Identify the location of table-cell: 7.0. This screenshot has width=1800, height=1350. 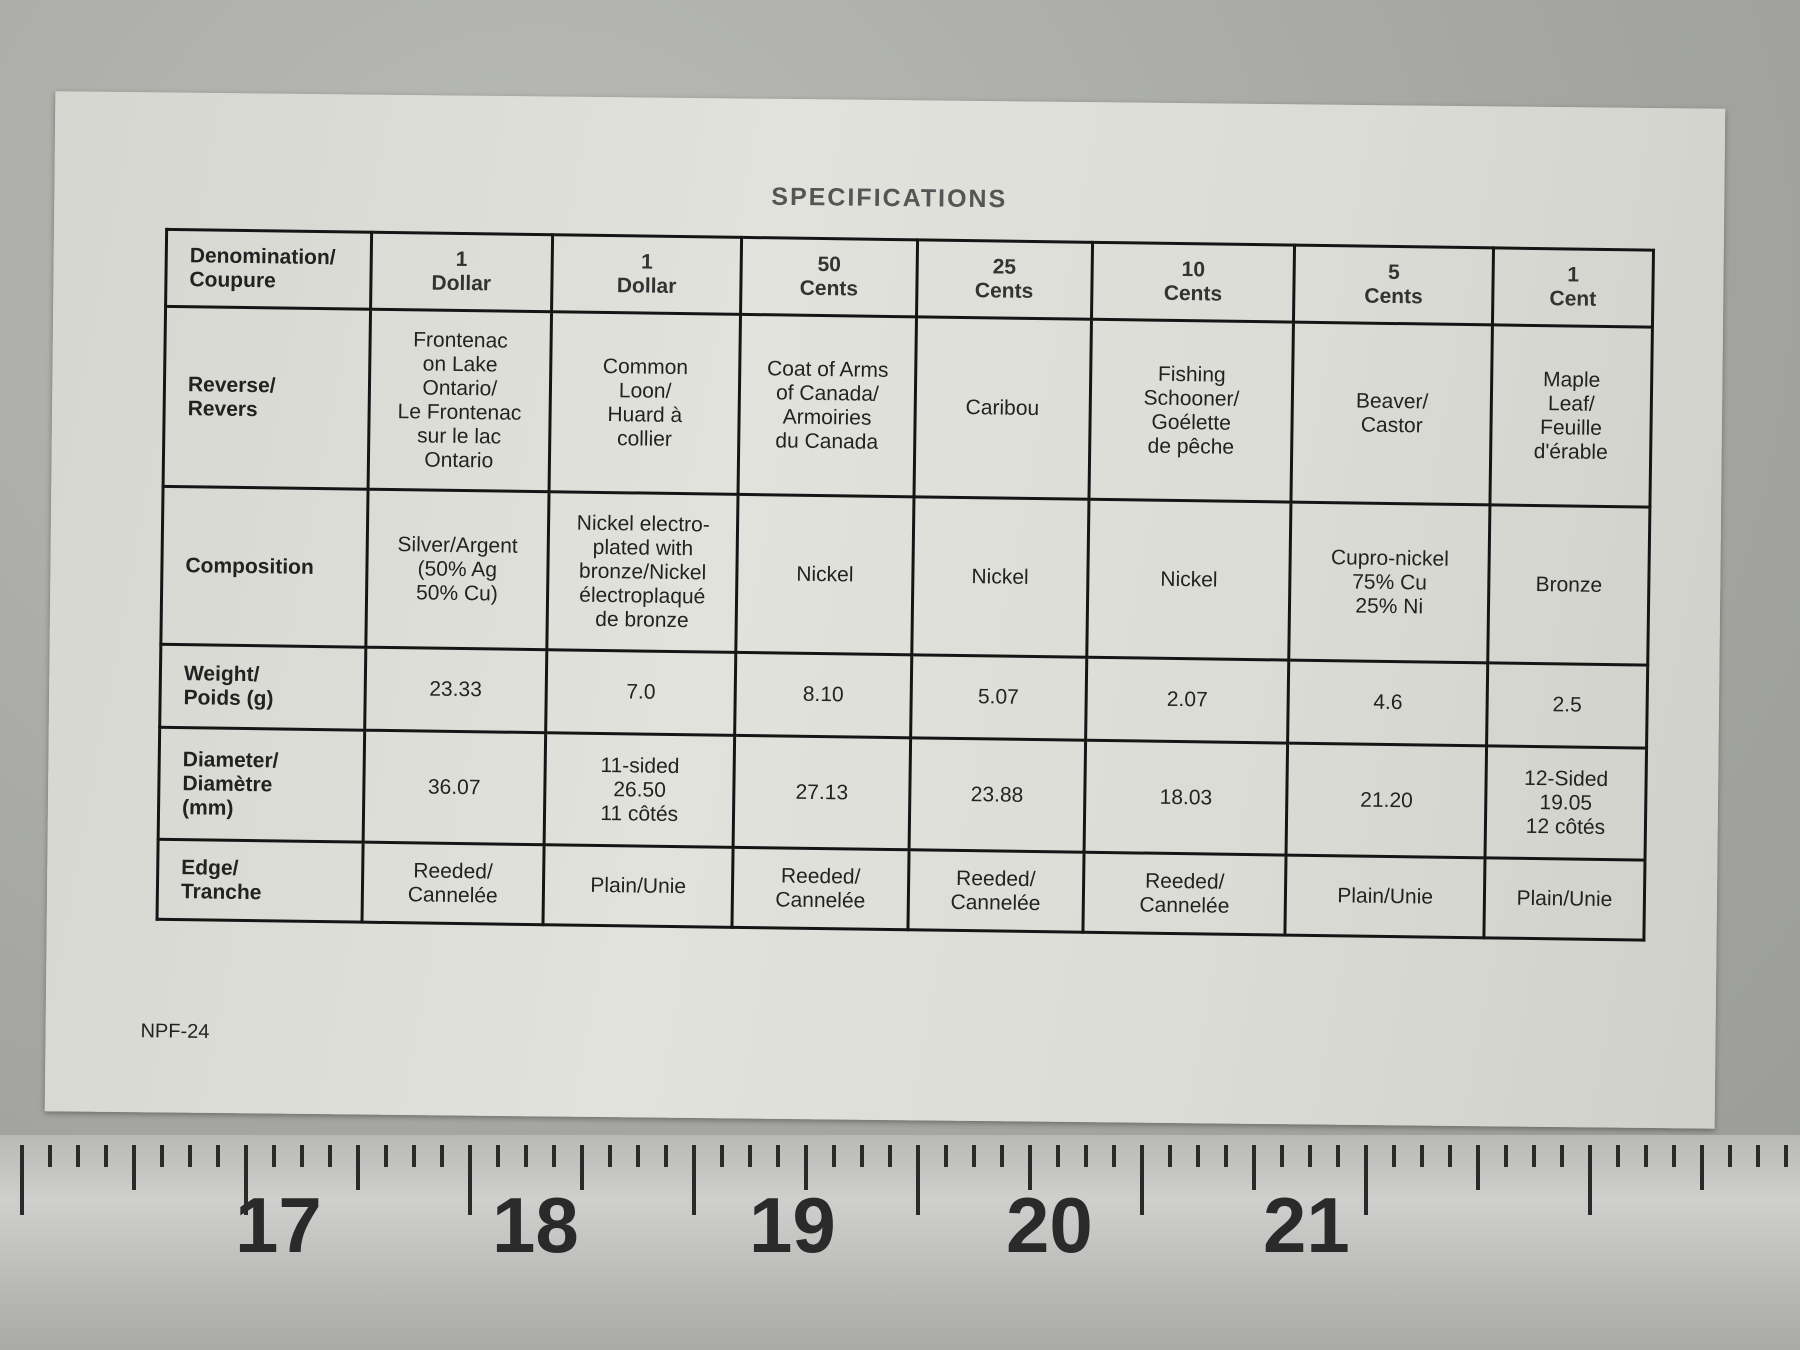
(641, 692).